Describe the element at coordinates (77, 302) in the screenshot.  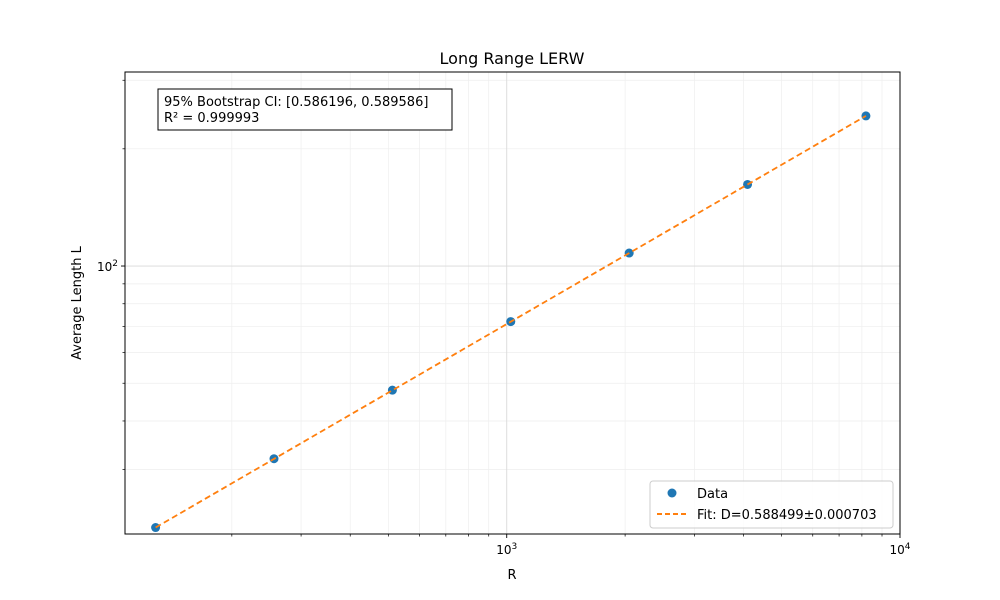
I see `y-axis-label: Average Length L` at that location.